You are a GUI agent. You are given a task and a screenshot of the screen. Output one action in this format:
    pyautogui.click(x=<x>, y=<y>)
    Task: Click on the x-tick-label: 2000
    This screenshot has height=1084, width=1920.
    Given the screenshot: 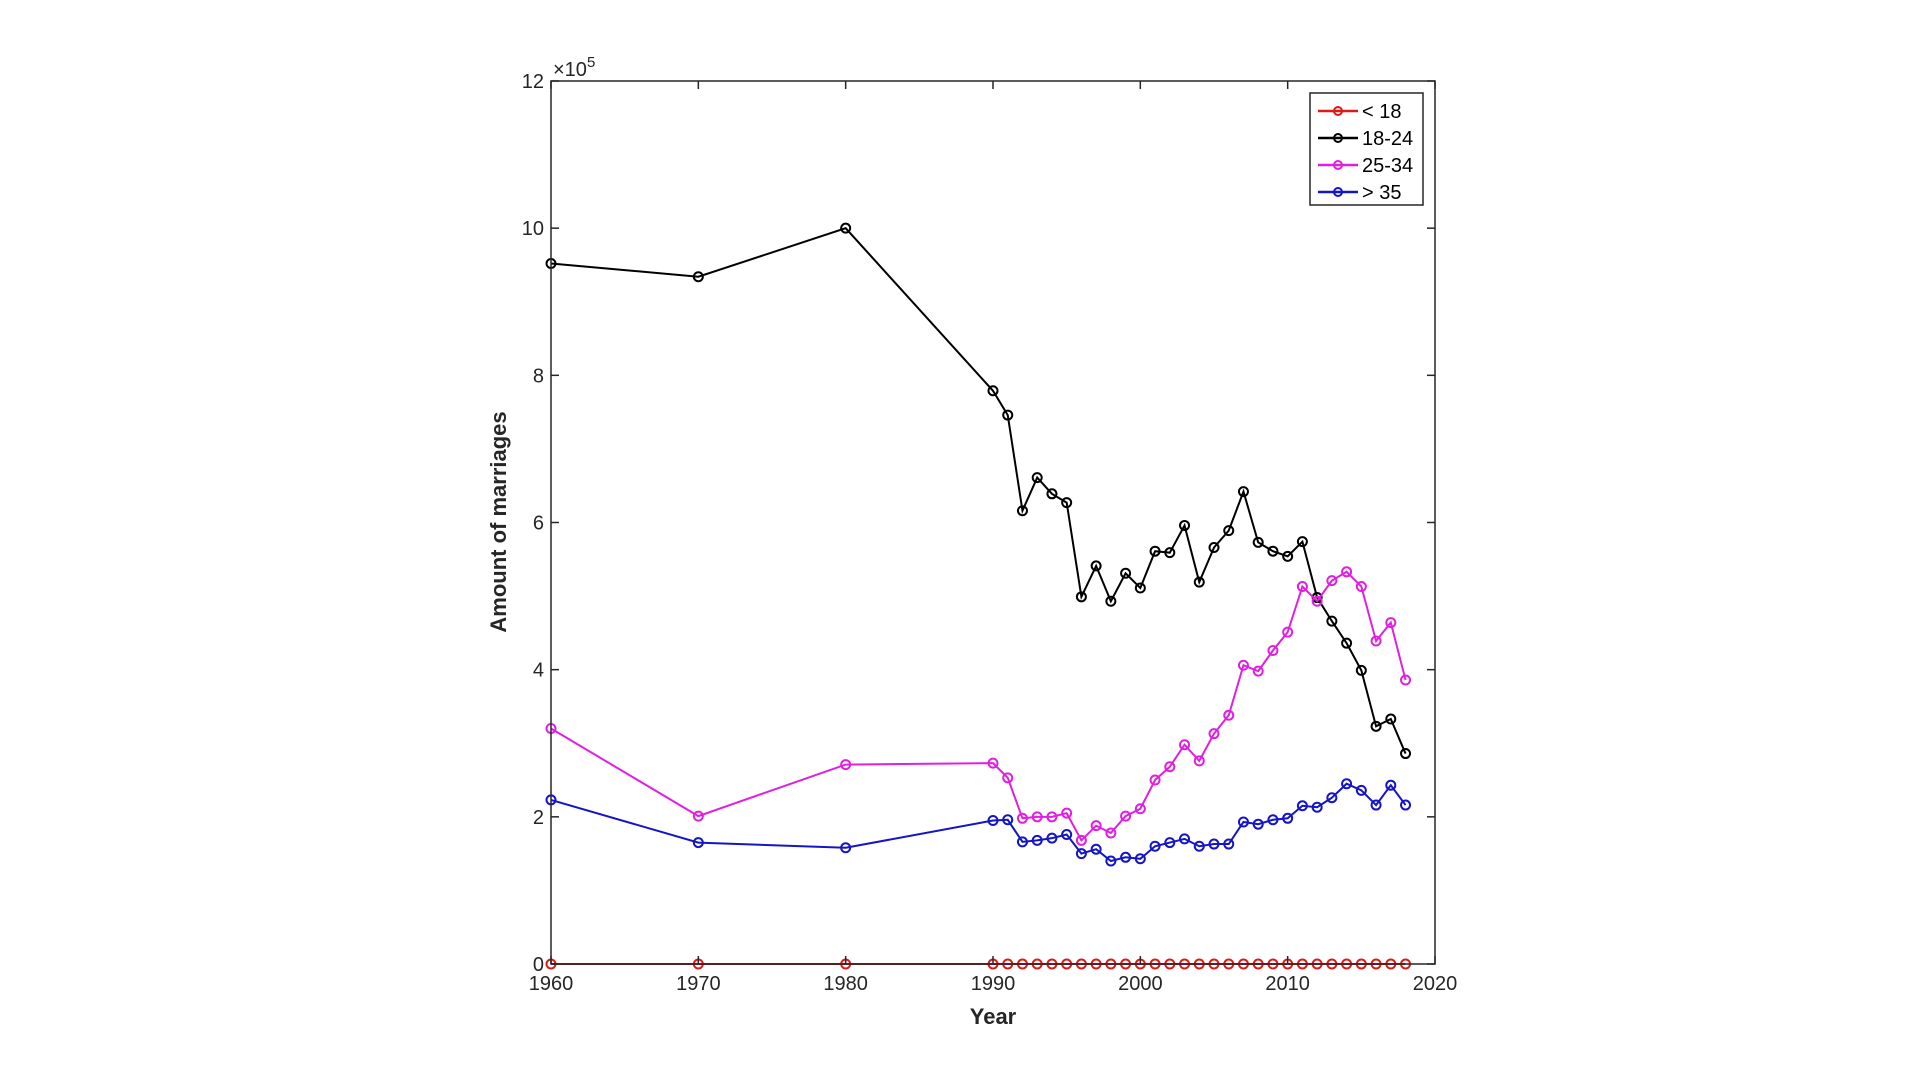 What is the action you would take?
    pyautogui.click(x=1140, y=984)
    